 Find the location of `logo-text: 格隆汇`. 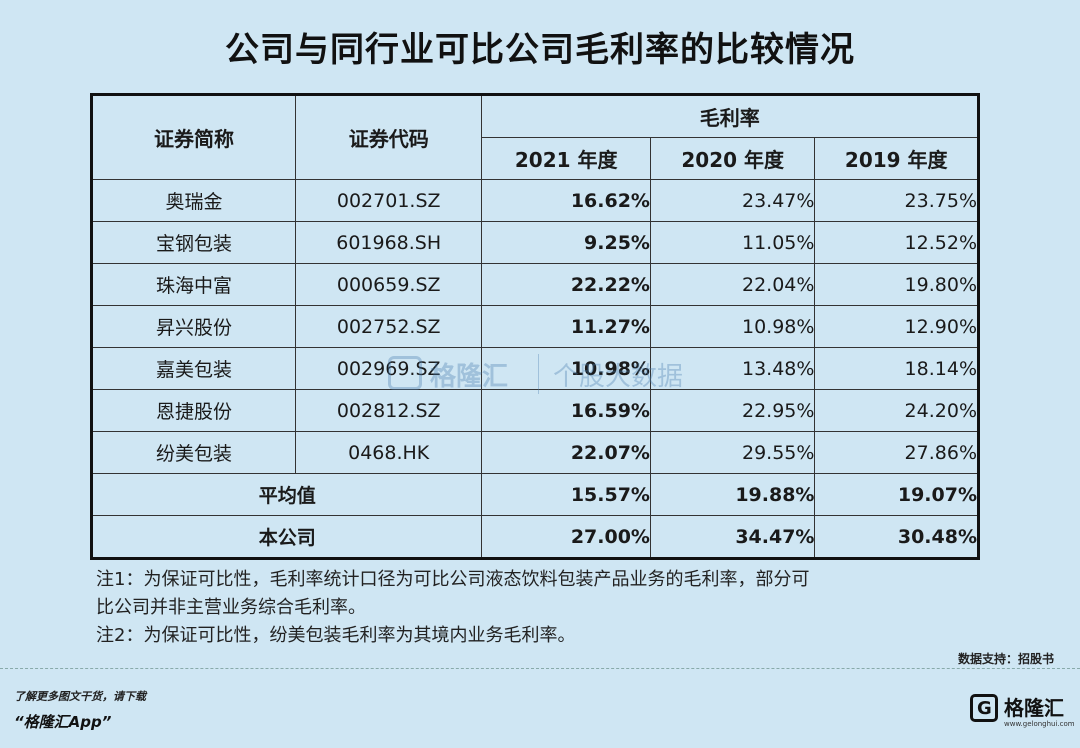

logo-text: 格隆汇 is located at coordinates (1034, 708).